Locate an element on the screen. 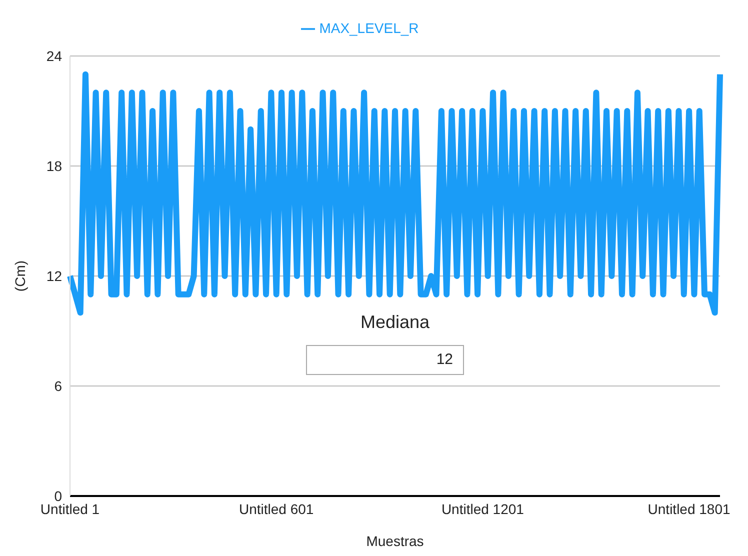 The width and height of the screenshot is (748, 556). text-field: 12 is located at coordinates (385, 360).